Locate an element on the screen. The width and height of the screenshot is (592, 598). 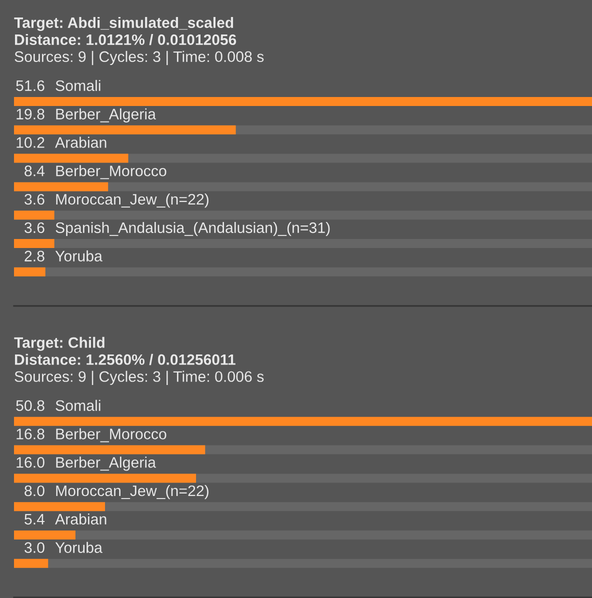
data-label: 50.8 is located at coordinates (30, 405).